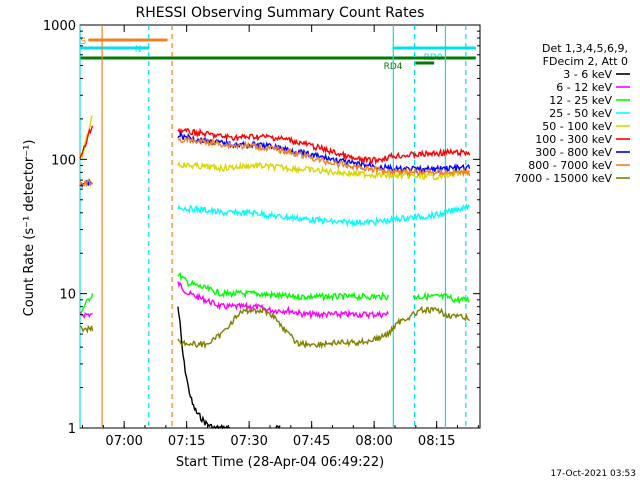  Describe the element at coordinates (584, 87) in the screenshot. I see `legend-item-label: 6 - 12 keV` at that location.